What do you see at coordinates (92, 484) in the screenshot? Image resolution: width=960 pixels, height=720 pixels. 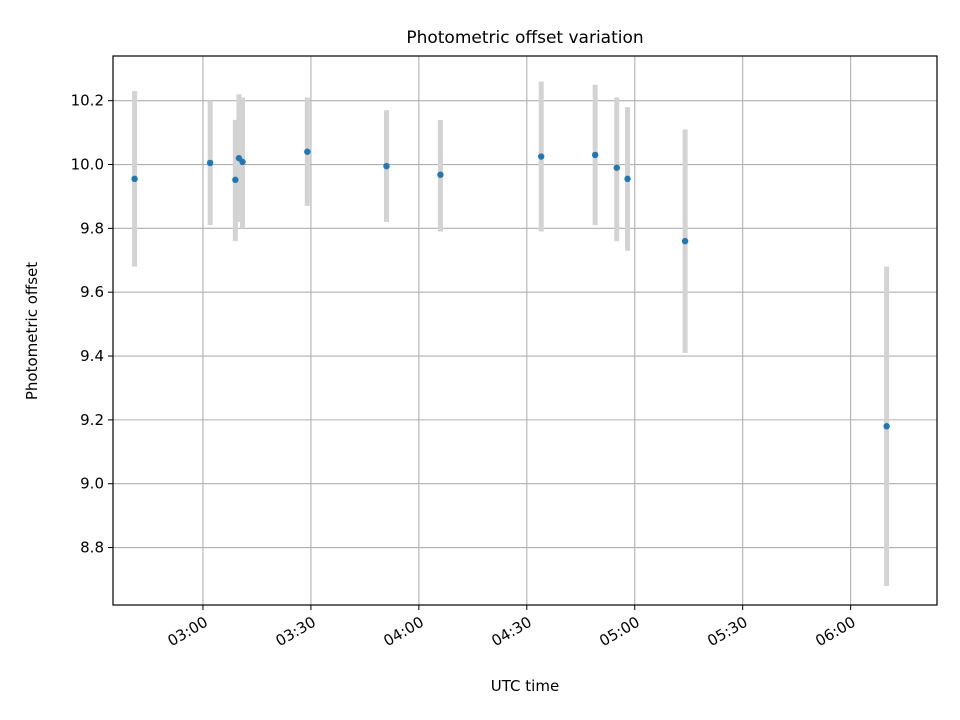 I see `y-tick-label: 9.0` at bounding box center [92, 484].